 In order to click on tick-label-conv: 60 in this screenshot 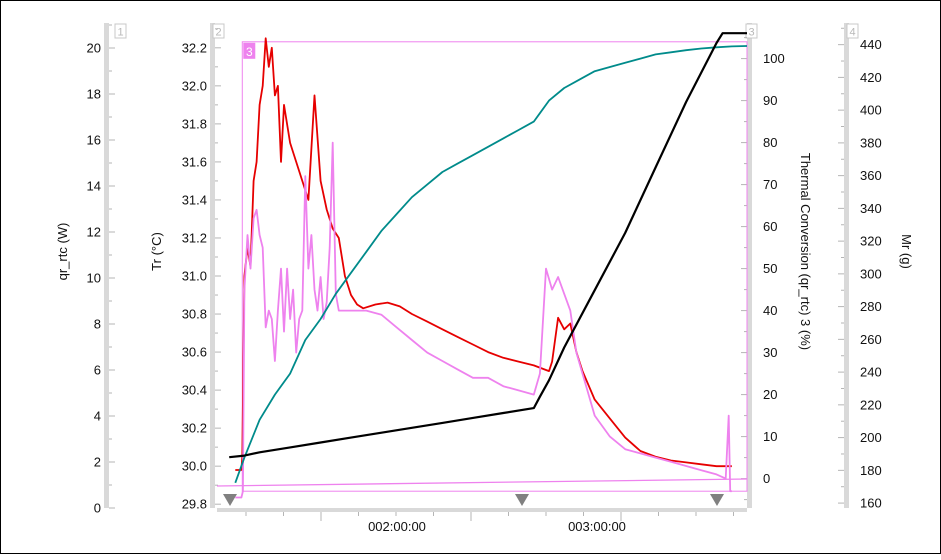, I will do `click(770, 226)`.